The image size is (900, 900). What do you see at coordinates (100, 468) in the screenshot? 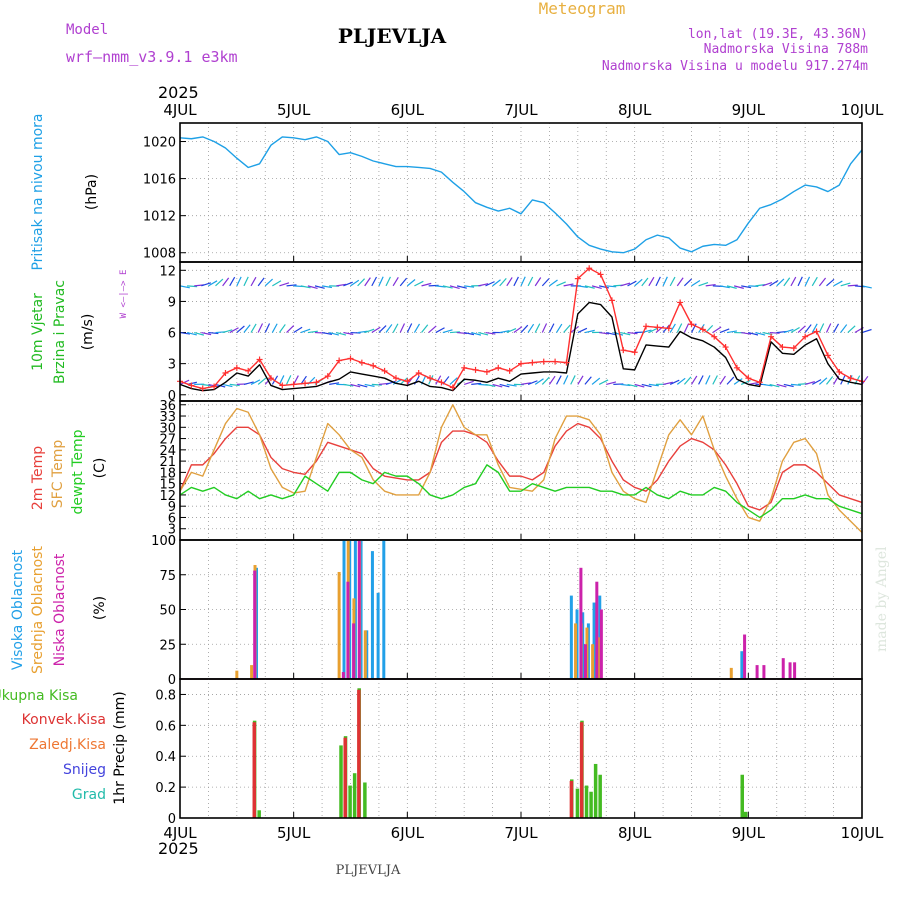
I see `temp-unit: (C)` at bounding box center [100, 468].